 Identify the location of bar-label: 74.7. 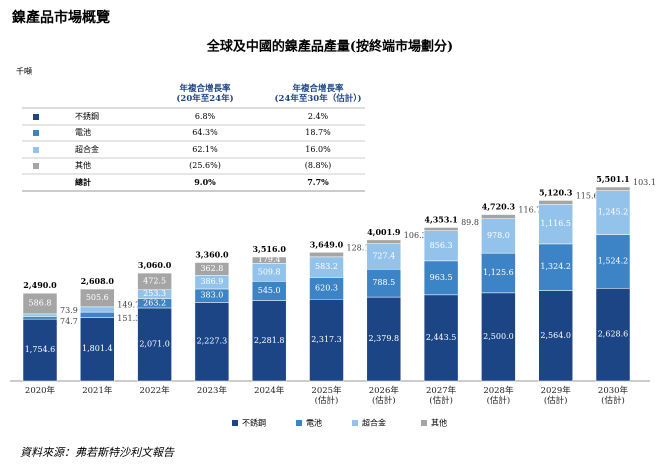
(69, 321).